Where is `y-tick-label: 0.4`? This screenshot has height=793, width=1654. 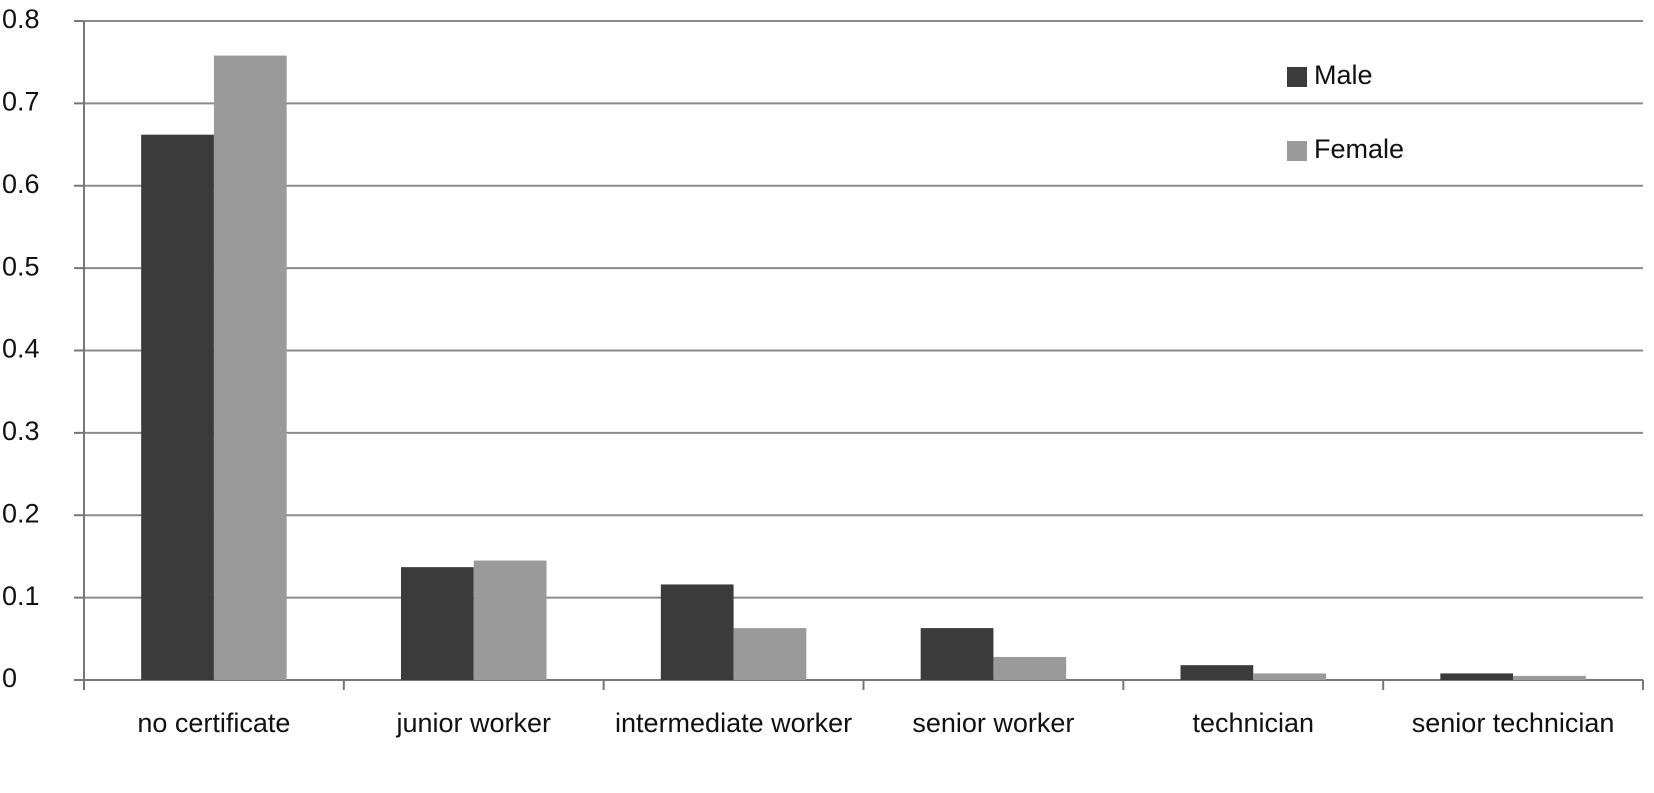
y-tick-label: 0.4 is located at coordinates (21, 349).